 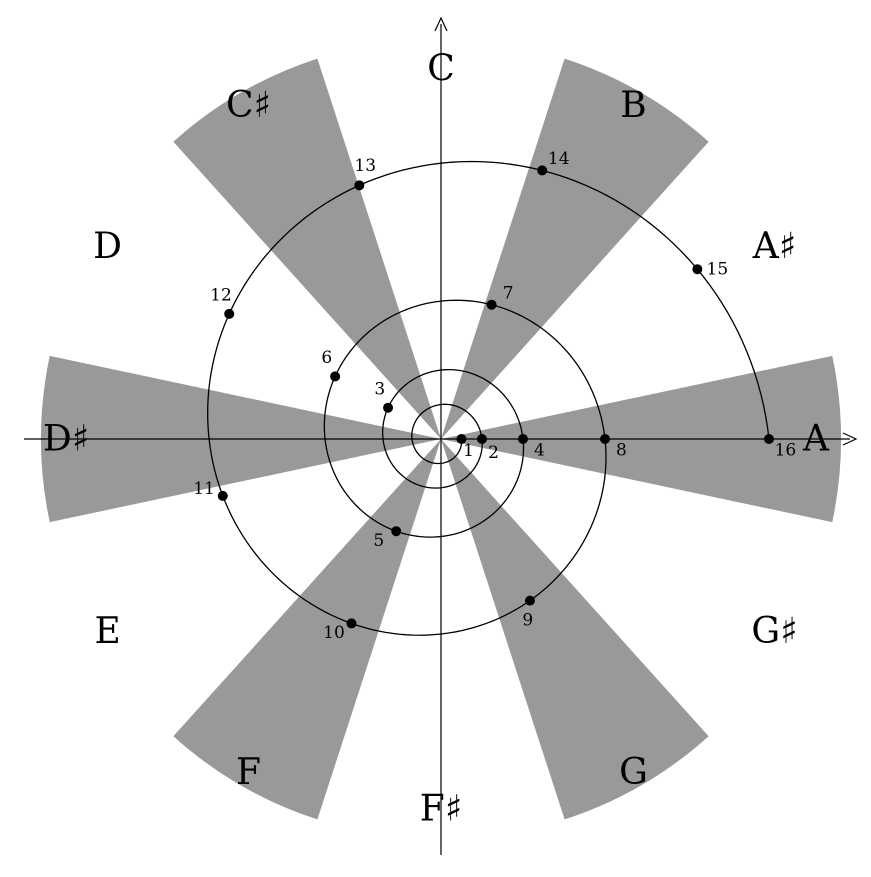 What do you see at coordinates (221, 296) in the screenshot?
I see `harmonic-label-12: 12` at bounding box center [221, 296].